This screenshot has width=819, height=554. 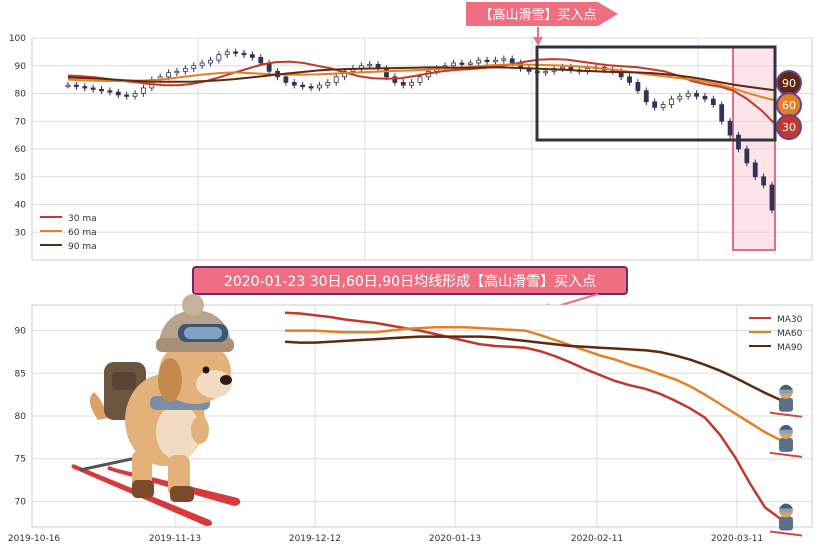 What do you see at coordinates (786, 460) in the screenshot?
I see `skier-markers` at bounding box center [786, 460].